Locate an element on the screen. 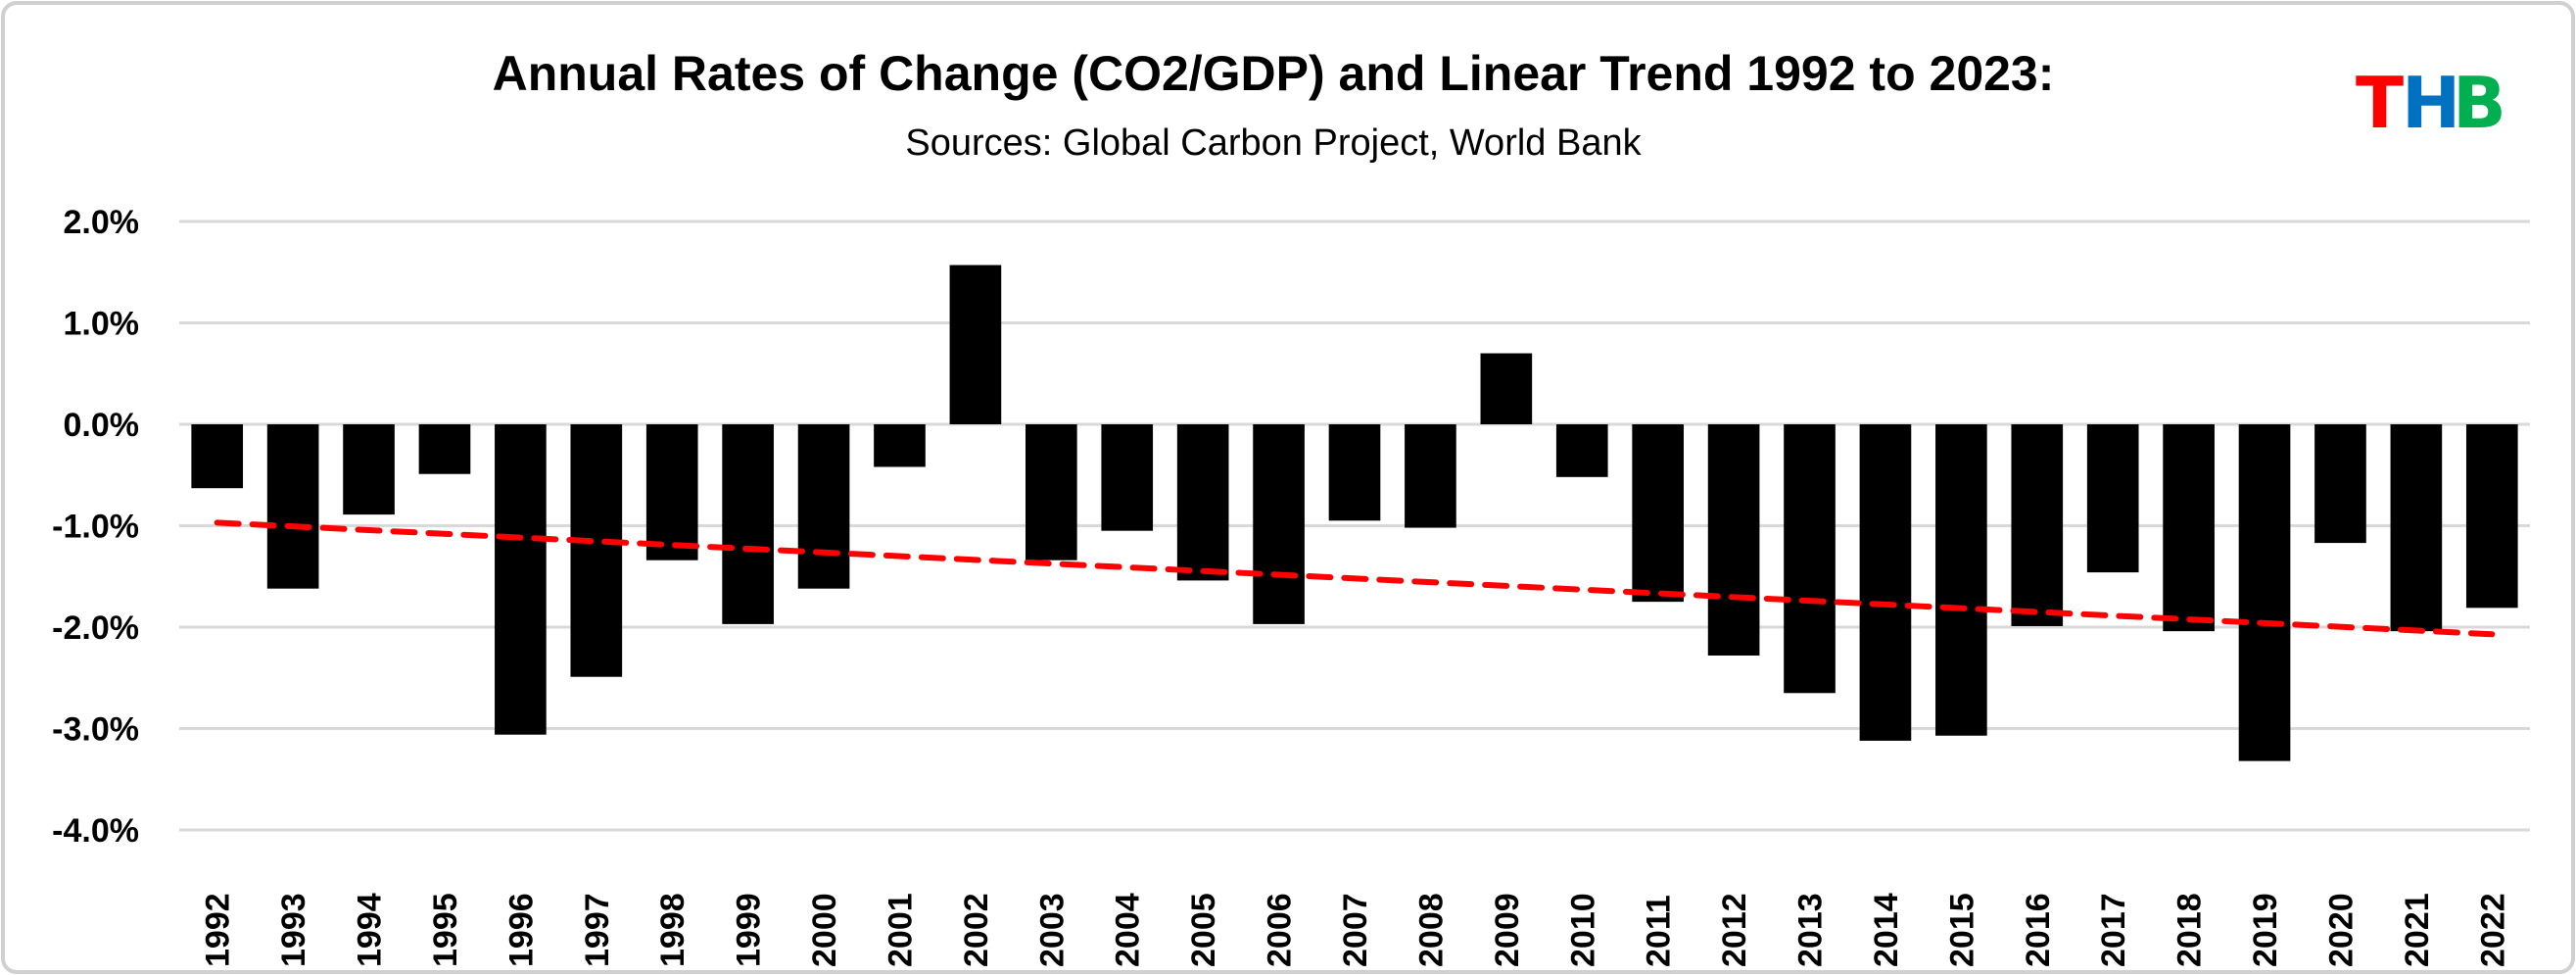  x-tick-label: 2018 is located at coordinates (2190, 930).